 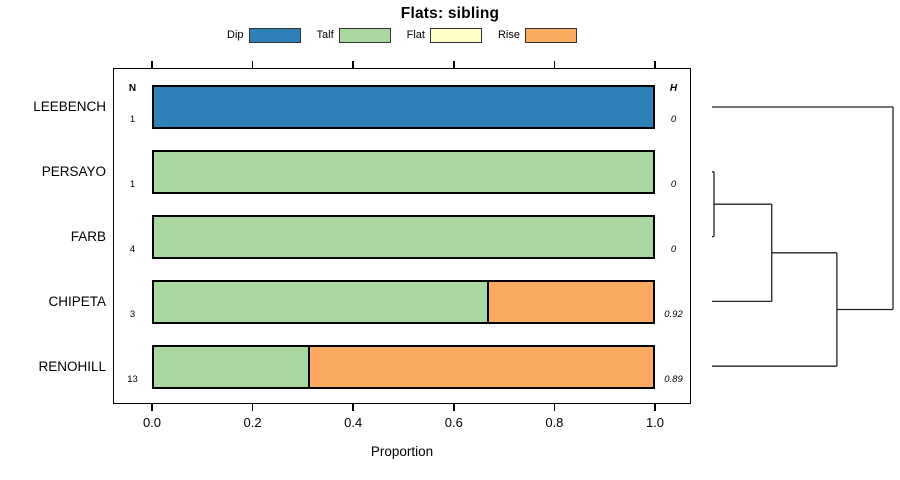 I want to click on x-tick-label: 0.8, so click(x=554, y=422).